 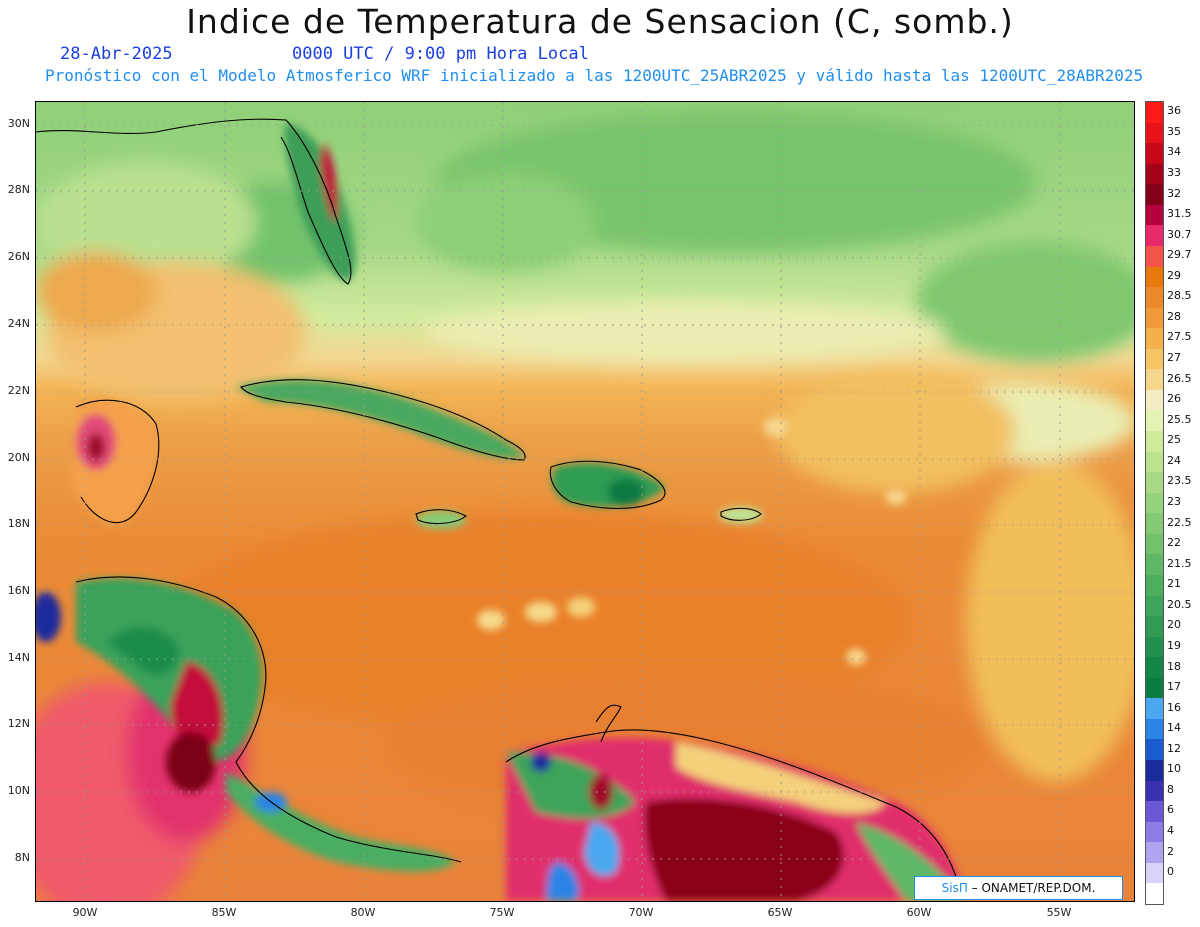 I want to click on forecast-time: 0000 UTC / 9:00 pm Hora Local, so click(x=440, y=54).